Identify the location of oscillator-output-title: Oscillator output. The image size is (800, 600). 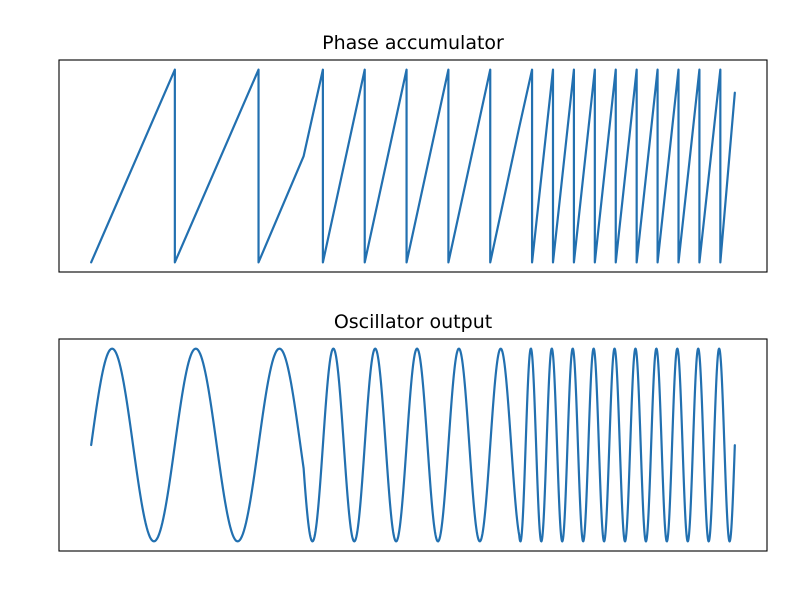
(413, 322).